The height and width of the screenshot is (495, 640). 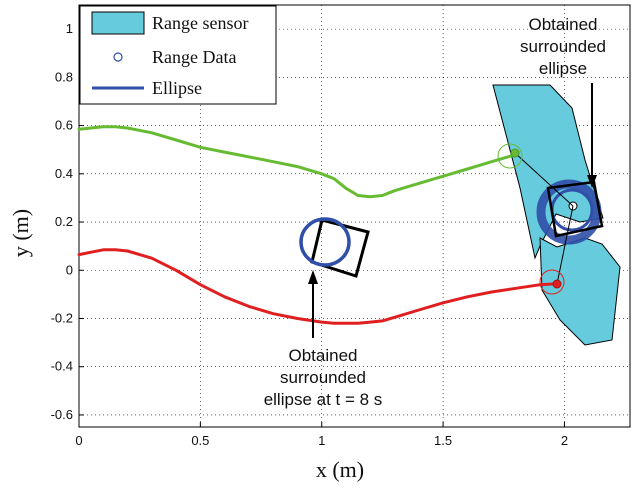 I want to click on y-tick-label: 1, so click(x=69, y=28).